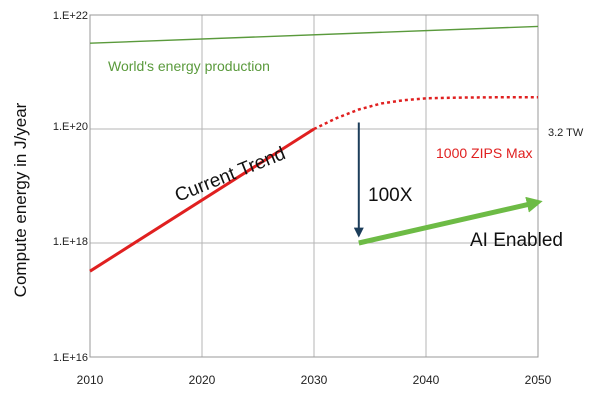 The width and height of the screenshot is (600, 400). Describe the element at coordinates (566, 133) in the screenshot. I see `annotation-tw: 3.2 TW` at that location.